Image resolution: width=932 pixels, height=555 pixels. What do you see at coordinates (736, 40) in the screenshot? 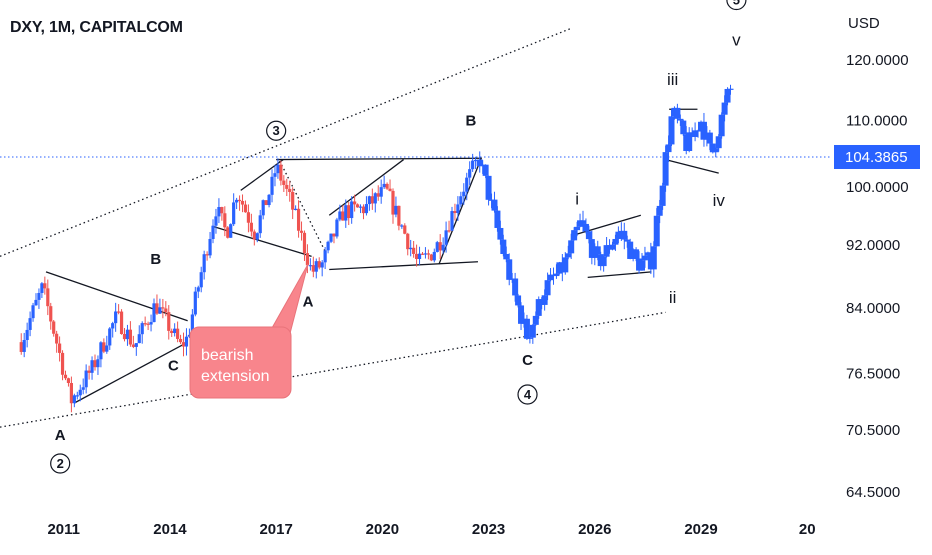
I see `sub-wave-label: v` at bounding box center [736, 40].